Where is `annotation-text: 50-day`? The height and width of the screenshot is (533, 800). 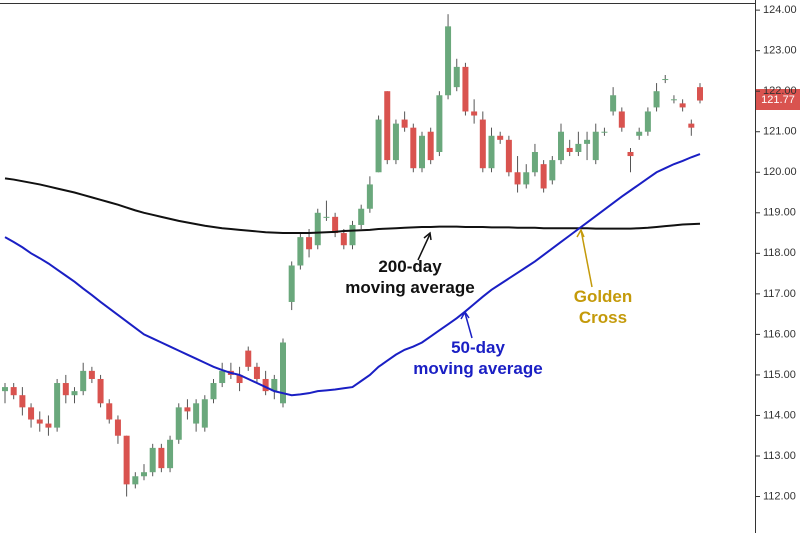
annotation-text: 50-day is located at coordinates (478, 347).